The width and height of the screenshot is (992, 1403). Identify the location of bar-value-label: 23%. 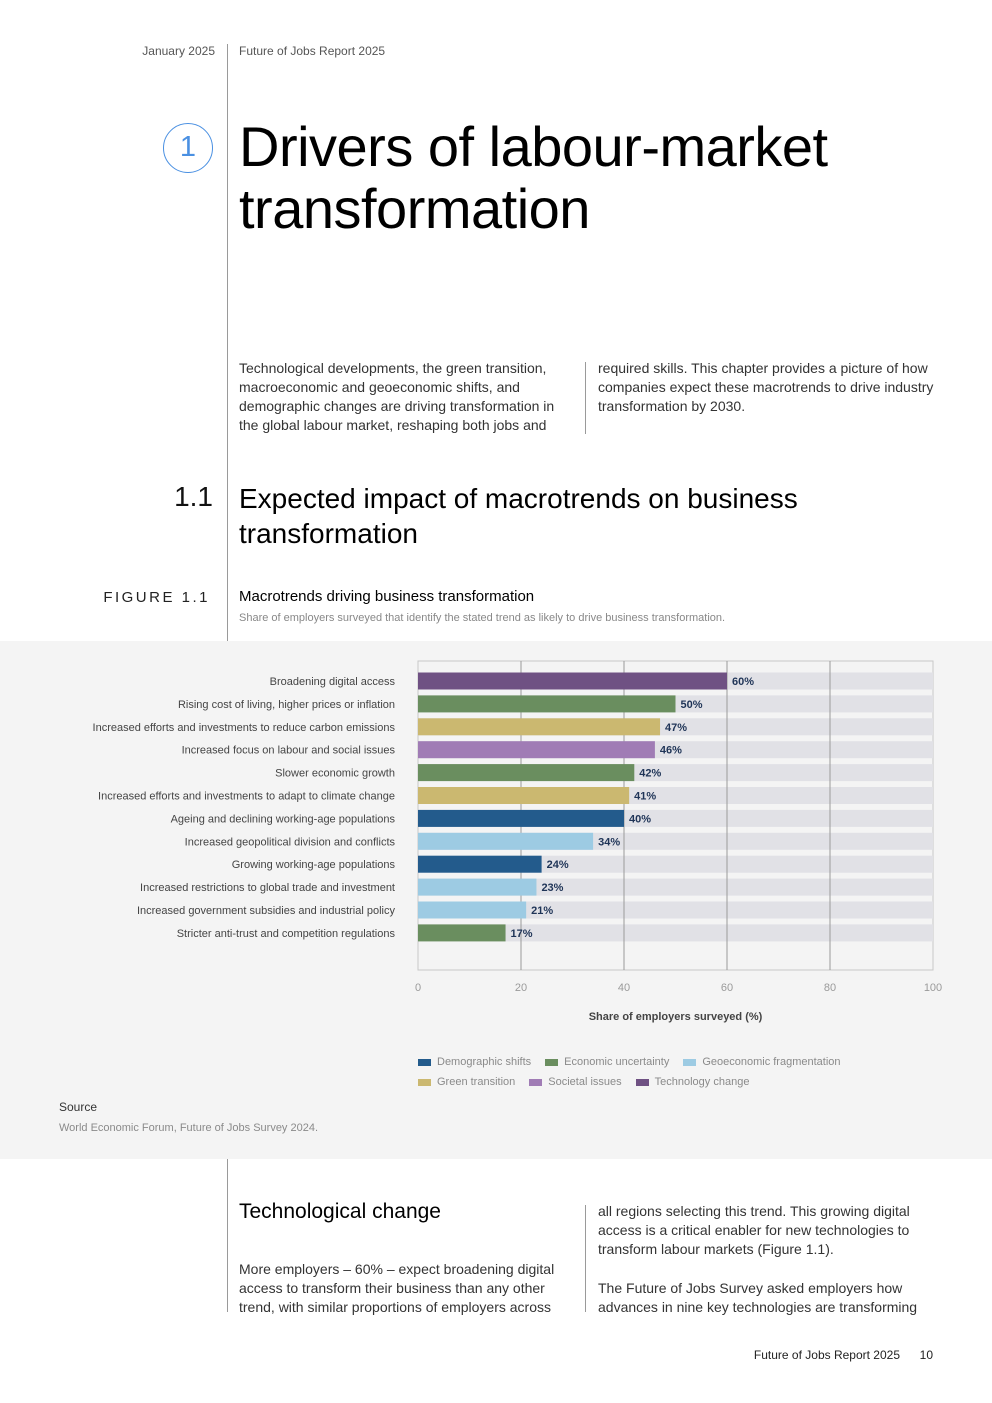
(552, 888).